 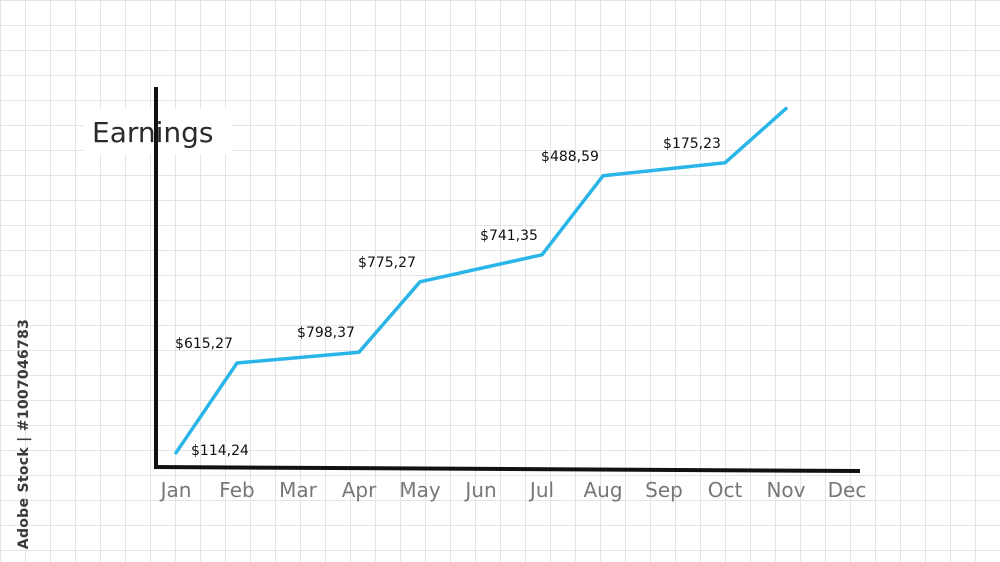 What do you see at coordinates (602, 490) in the screenshot?
I see `x-tick-label-aug: Aug` at bounding box center [602, 490].